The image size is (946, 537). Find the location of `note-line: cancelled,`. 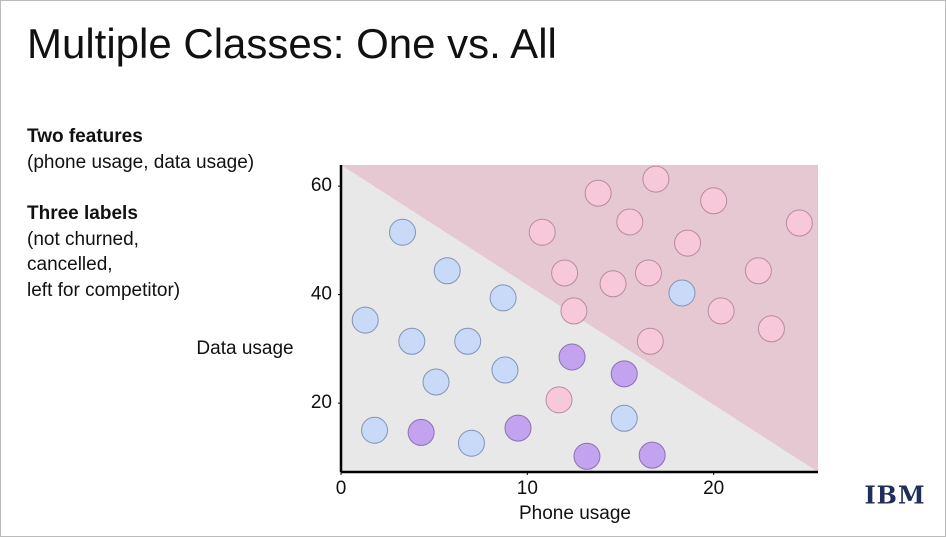

note-line: cancelled, is located at coordinates (70, 264).